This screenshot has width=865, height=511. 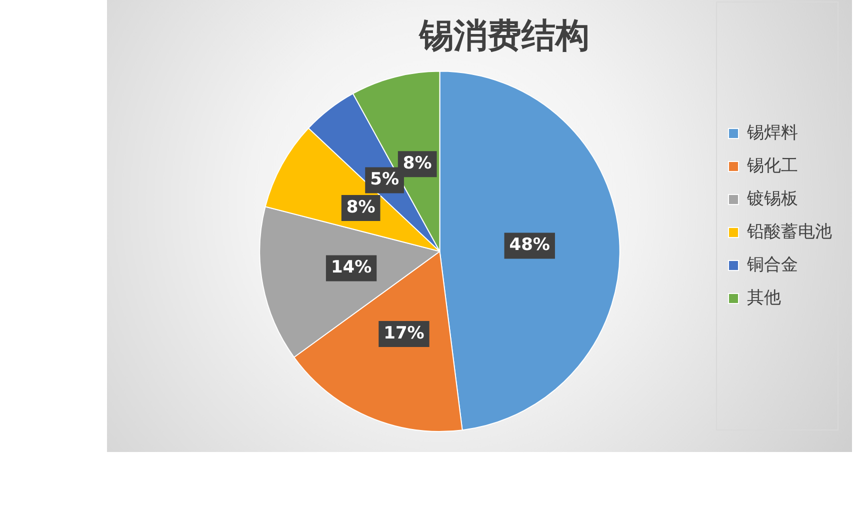 What do you see at coordinates (384, 180) in the screenshot?
I see `data-label: 5%` at bounding box center [384, 180].